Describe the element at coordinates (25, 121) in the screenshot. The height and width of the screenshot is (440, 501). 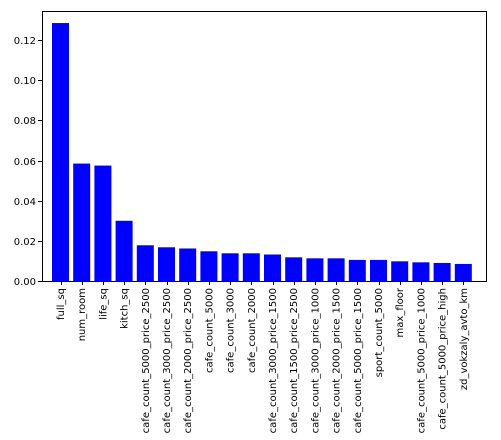
I see `y-tick-label: 0.08` at that location.